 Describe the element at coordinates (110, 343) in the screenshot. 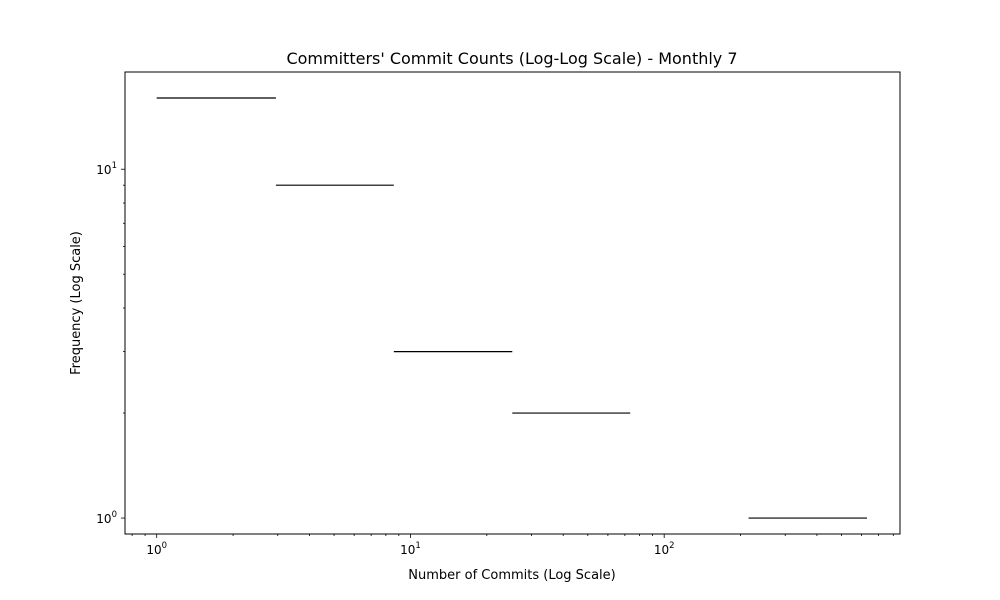

I see `y-axis: 10⁰ 10¹` at that location.